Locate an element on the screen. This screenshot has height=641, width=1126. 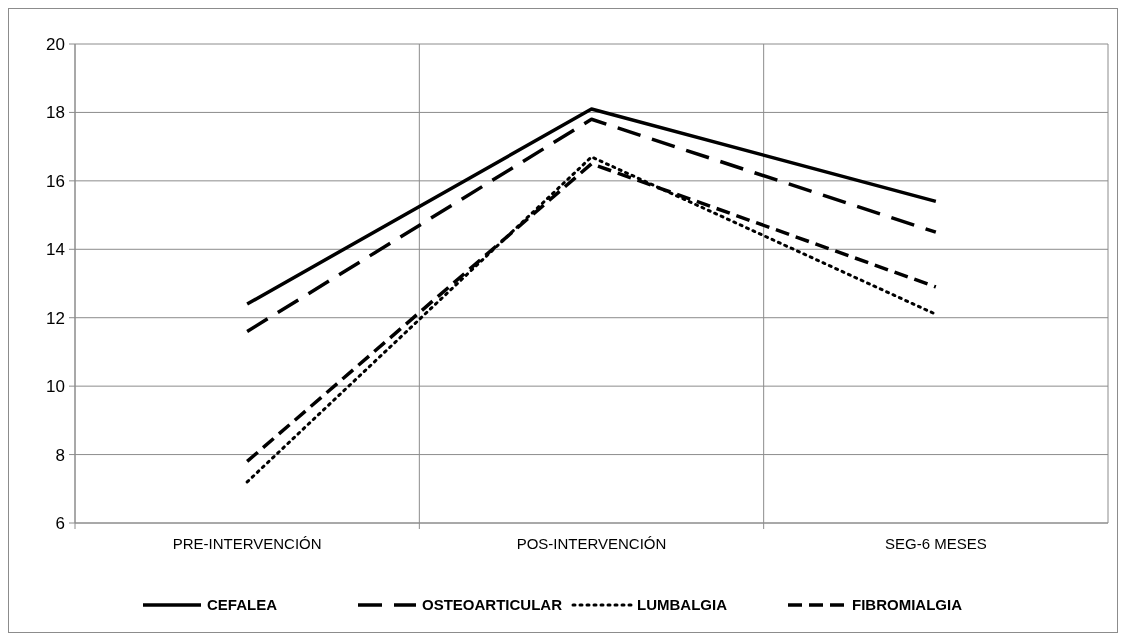
y-tick-label: 18 is located at coordinates (55, 113).